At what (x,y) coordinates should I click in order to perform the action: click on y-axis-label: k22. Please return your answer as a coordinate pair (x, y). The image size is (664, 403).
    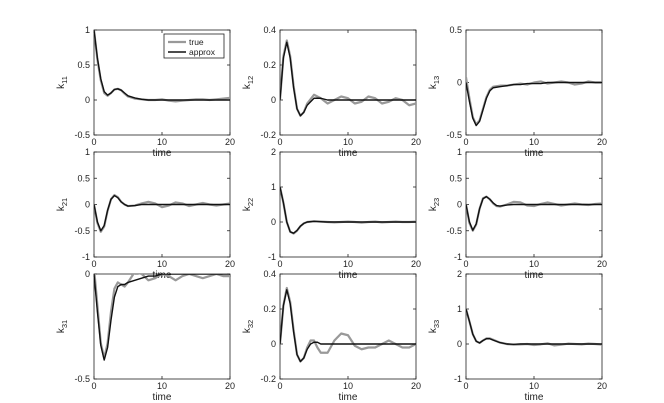
    Looking at the image, I should click on (248, 204).